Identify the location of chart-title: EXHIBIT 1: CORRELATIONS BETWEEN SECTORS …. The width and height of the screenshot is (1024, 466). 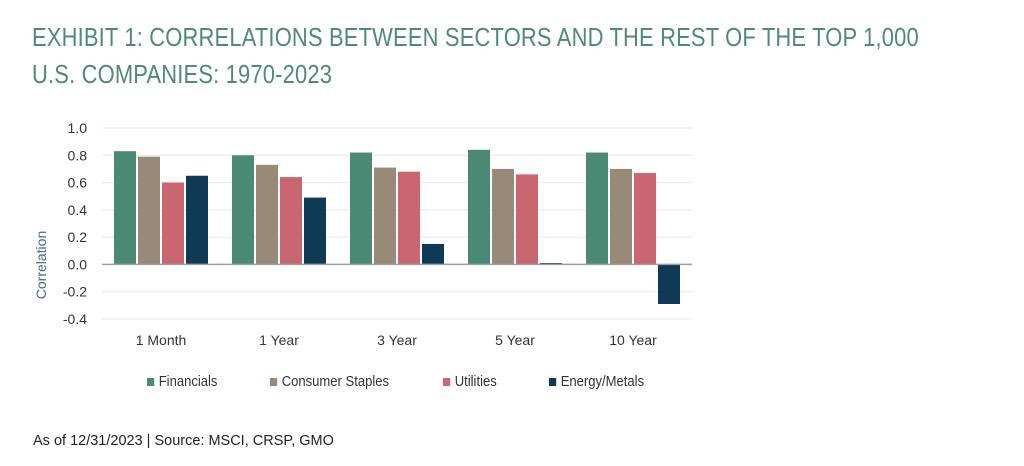
(509, 57).